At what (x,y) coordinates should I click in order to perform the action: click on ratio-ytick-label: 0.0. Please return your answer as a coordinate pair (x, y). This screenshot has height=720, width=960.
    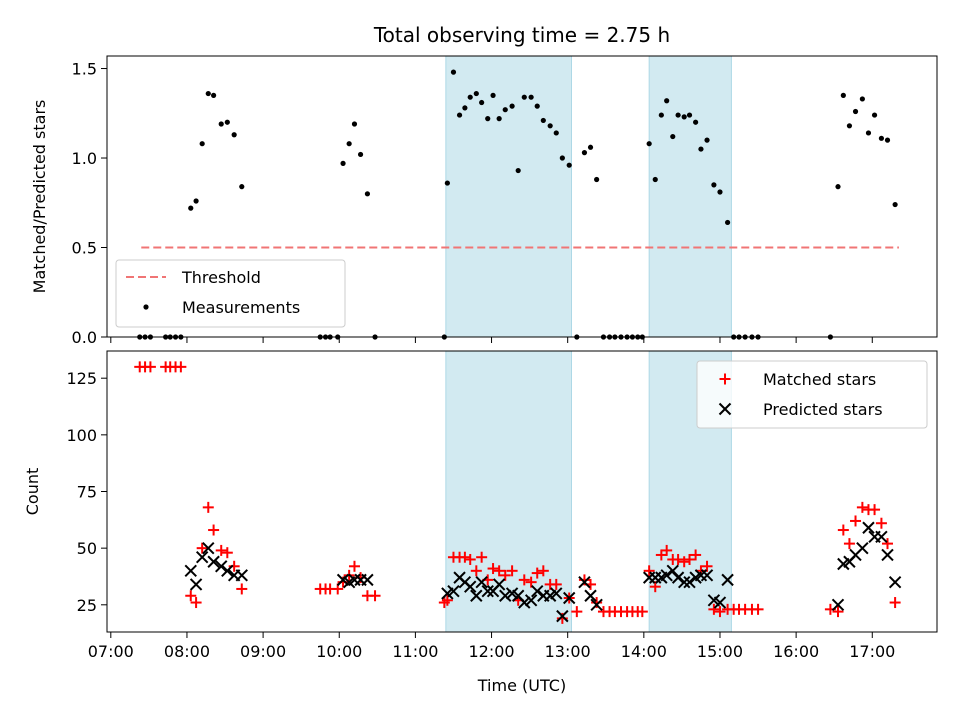
    Looking at the image, I should click on (84, 337).